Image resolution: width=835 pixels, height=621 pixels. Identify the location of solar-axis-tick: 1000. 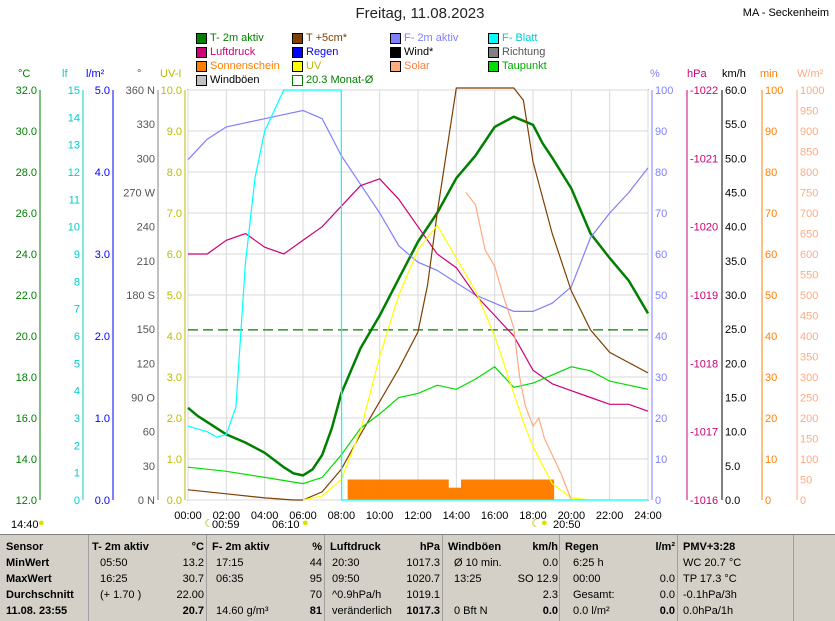
(812, 91).